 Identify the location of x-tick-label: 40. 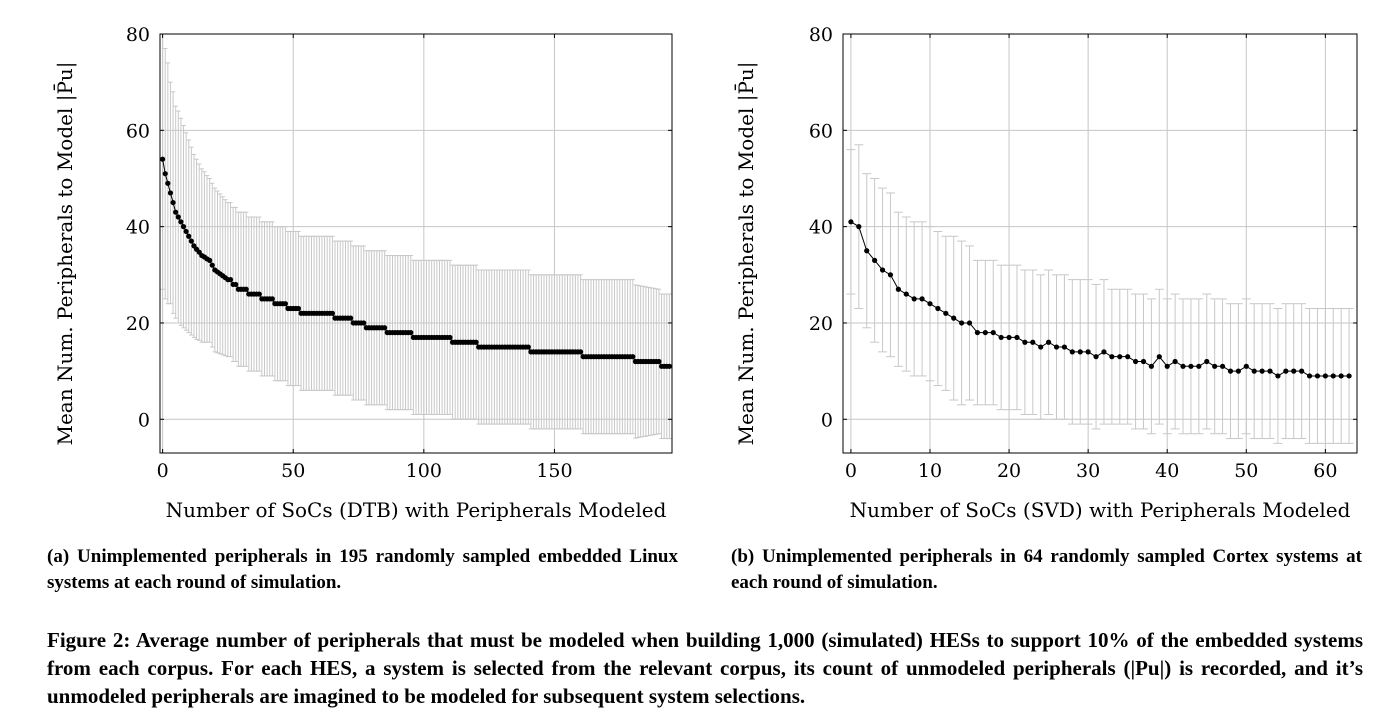
(1167, 471).